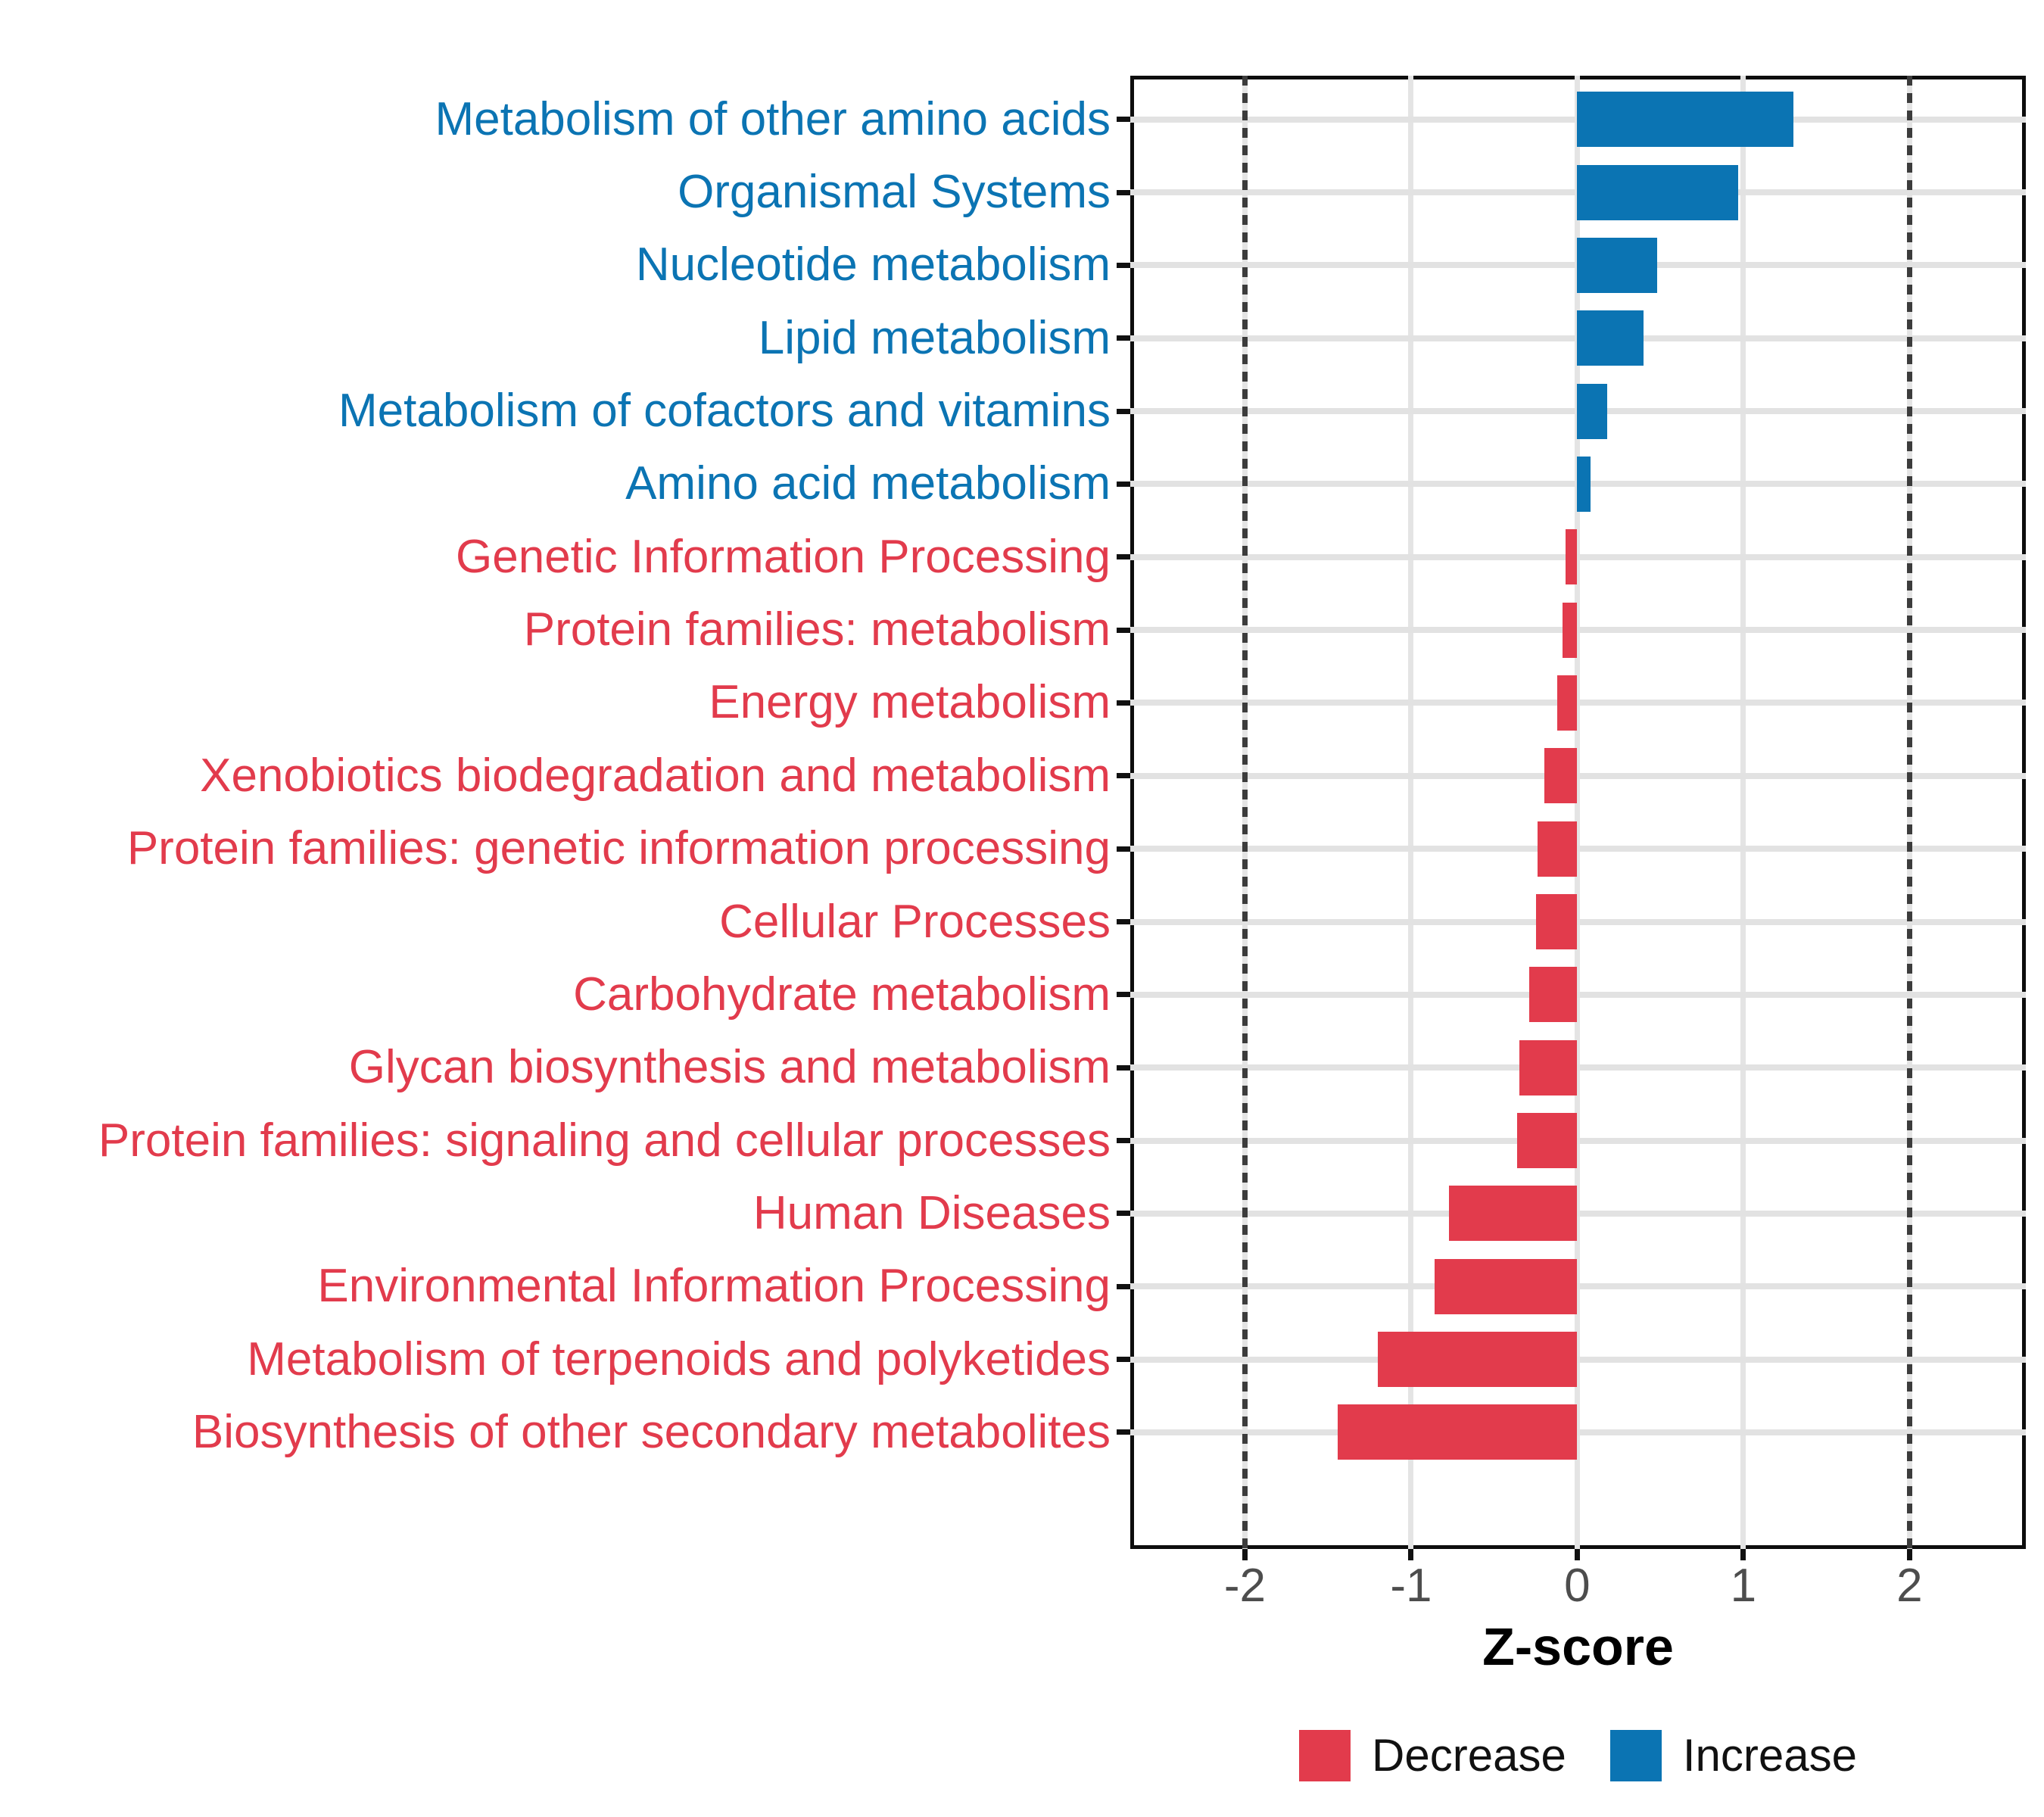 Image resolution: width=2044 pixels, height=1817 pixels. What do you see at coordinates (1244, 1586) in the screenshot?
I see `x-axis-tick-label: -2` at bounding box center [1244, 1586].